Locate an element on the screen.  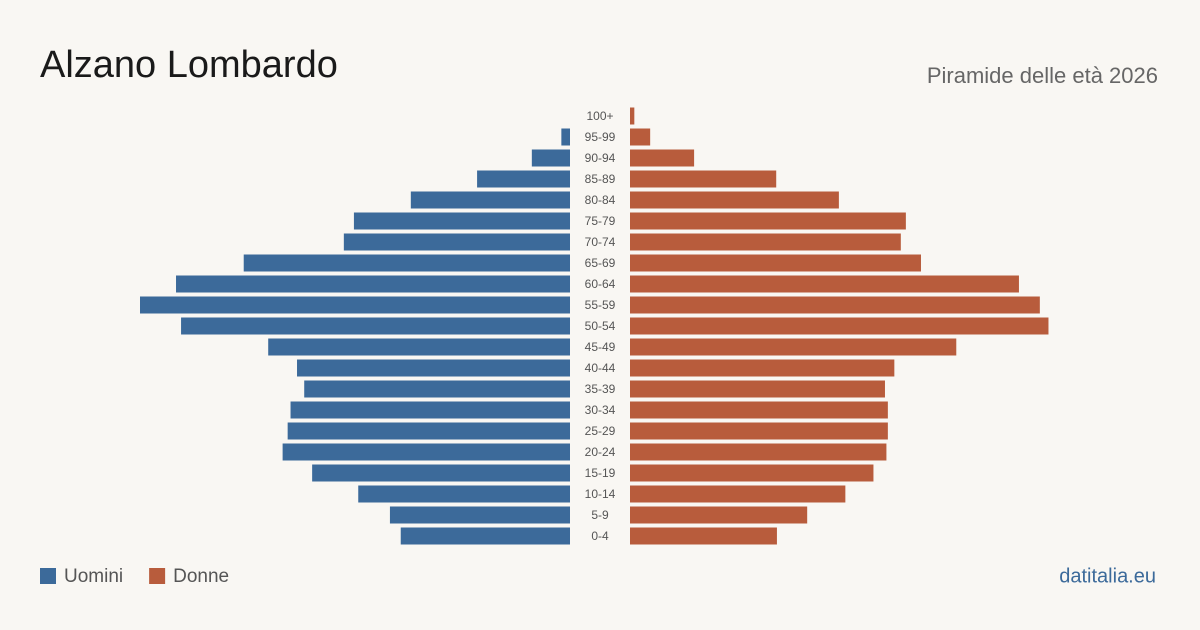
age-label: 85-89 is located at coordinates (600, 179).